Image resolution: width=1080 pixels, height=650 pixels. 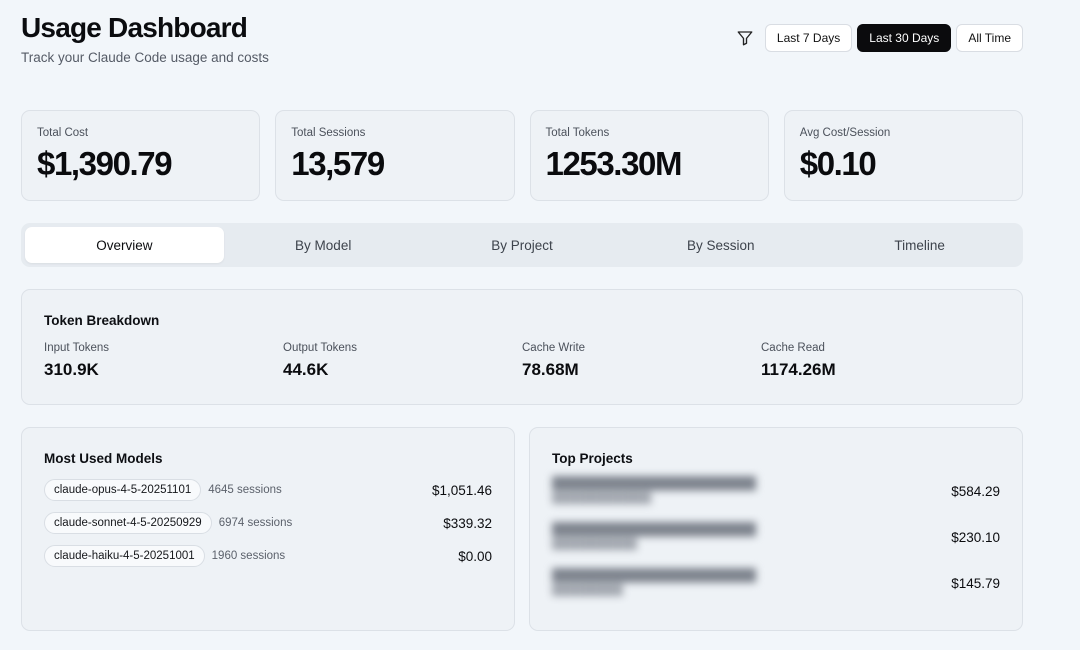 I want to click on token-label: Input Tokens, so click(x=77, y=348).